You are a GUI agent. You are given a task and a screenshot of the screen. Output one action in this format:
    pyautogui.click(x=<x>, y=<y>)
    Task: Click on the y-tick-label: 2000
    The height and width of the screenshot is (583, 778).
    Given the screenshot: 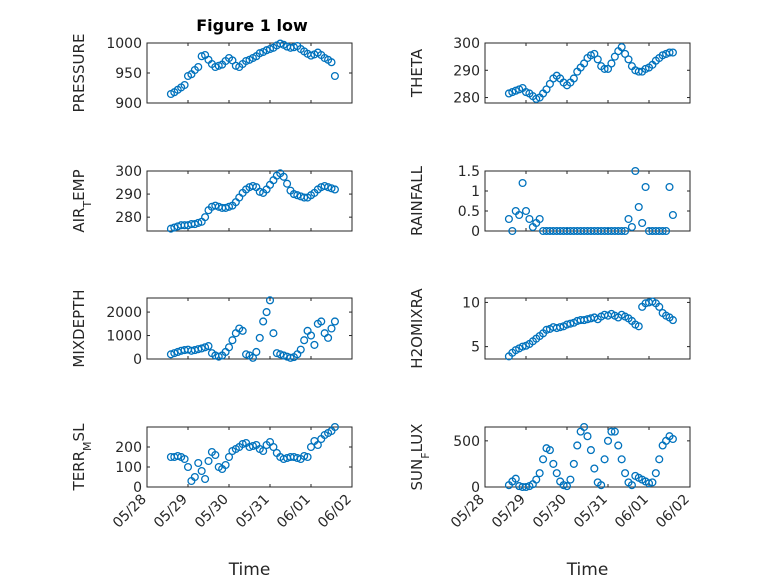 What is the action you would take?
    pyautogui.click(x=124, y=313)
    